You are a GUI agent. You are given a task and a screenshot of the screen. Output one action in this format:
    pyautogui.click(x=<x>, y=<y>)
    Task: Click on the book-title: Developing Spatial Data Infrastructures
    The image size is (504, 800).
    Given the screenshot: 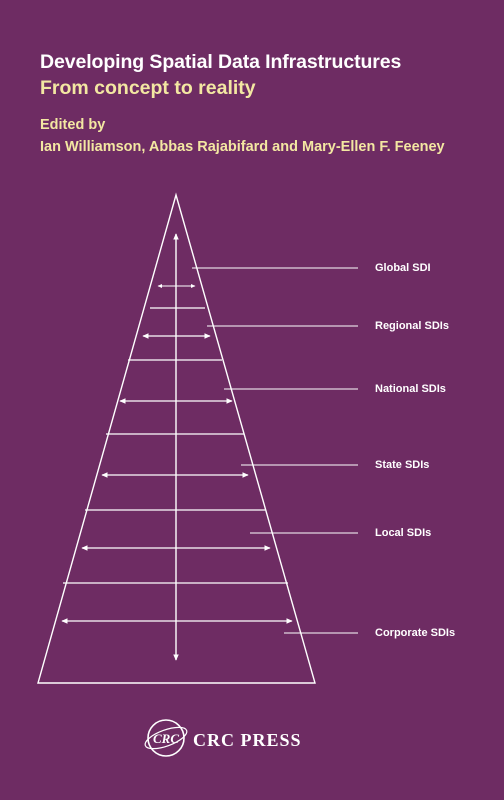 What is the action you would take?
    pyautogui.click(x=221, y=62)
    